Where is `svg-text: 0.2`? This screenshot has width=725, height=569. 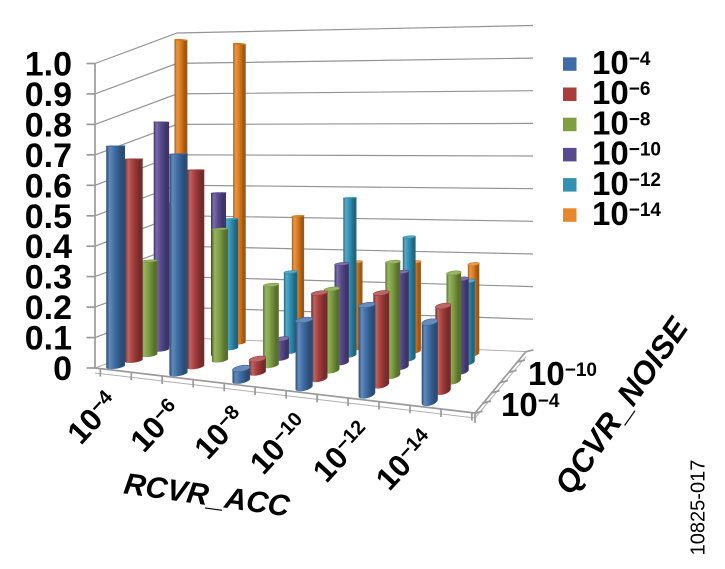
svg-text: 0.2 is located at coordinates (48, 308).